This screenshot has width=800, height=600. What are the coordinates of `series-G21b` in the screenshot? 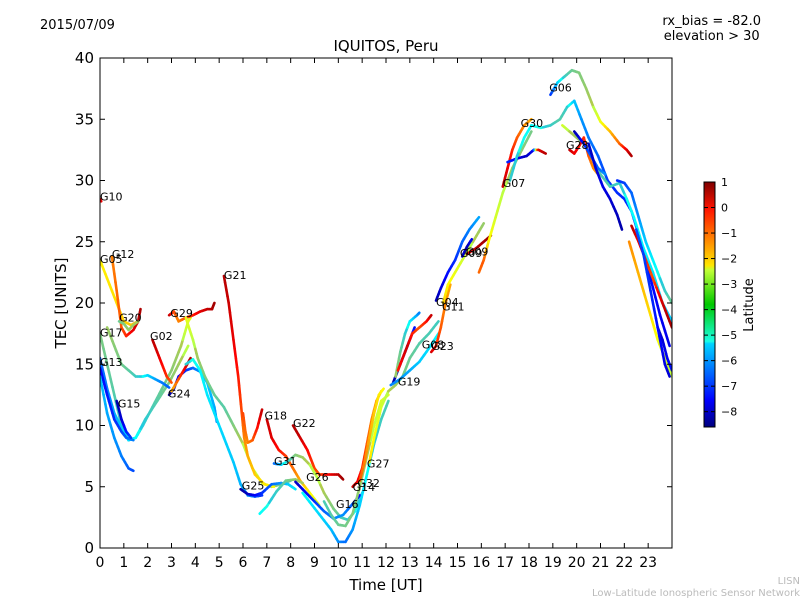 It's located at (252, 426).